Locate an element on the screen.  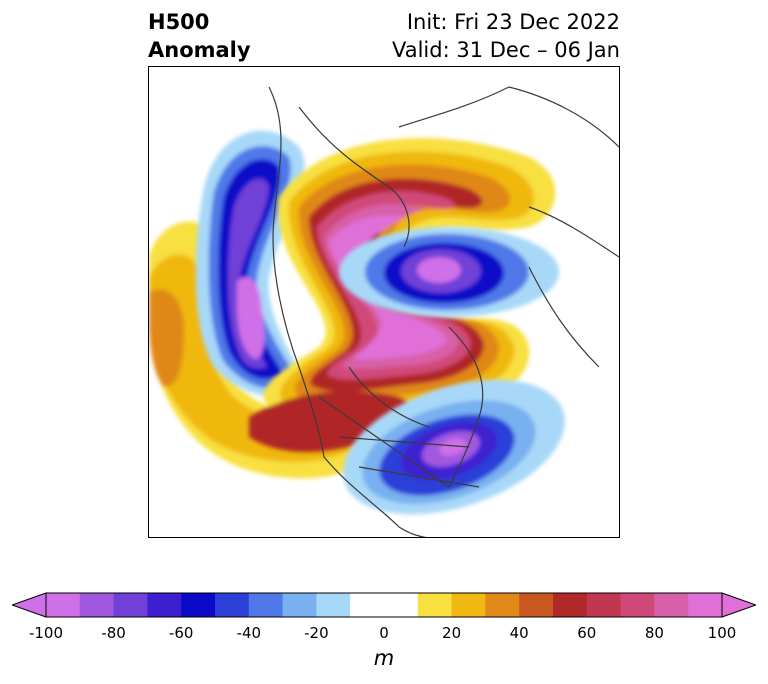
colorbar-outline is located at coordinates (384, 605).